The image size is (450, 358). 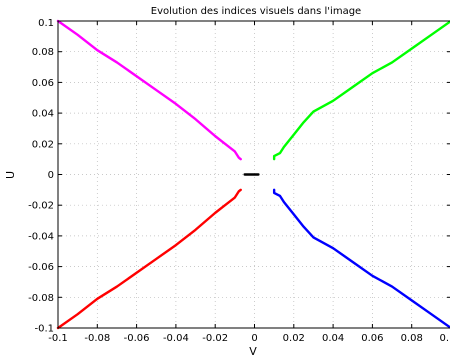 What do you see at coordinates (215, 338) in the screenshot?
I see `x-tick-label: -0.02` at bounding box center [215, 338].